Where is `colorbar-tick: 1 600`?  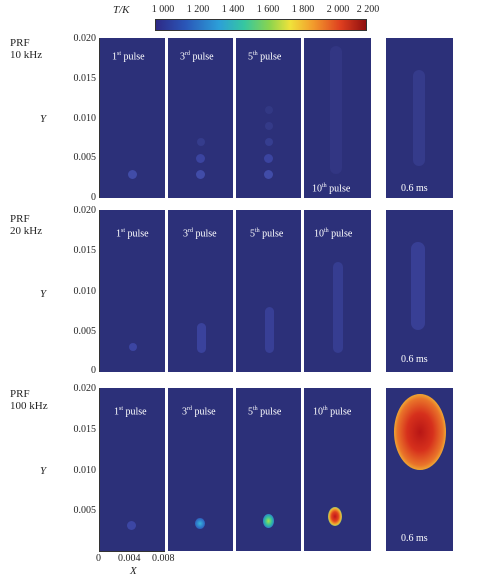
colorbar-tick: 1 600 is located at coordinates (268, 9).